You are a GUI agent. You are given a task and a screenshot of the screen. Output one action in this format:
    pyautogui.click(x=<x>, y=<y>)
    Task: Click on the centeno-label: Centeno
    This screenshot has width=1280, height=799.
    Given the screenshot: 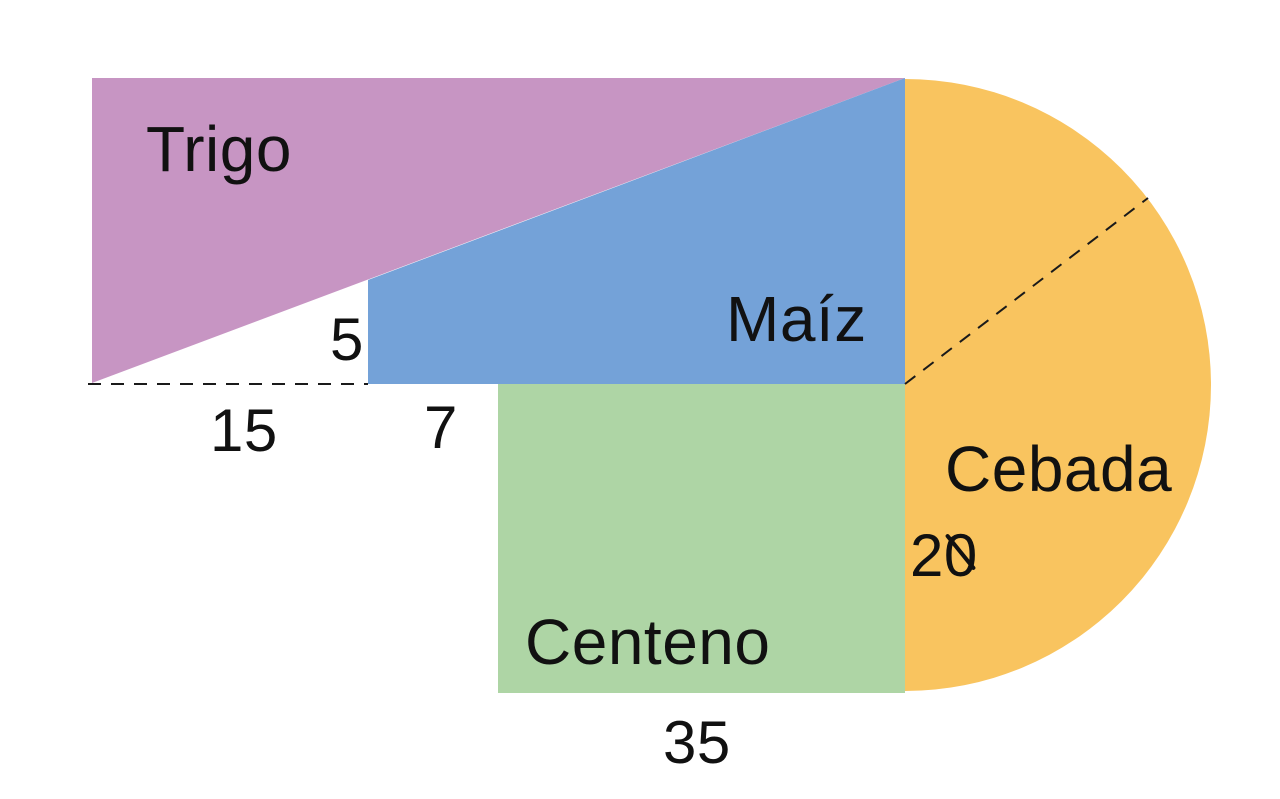 What is the action you would take?
    pyautogui.click(x=648, y=642)
    